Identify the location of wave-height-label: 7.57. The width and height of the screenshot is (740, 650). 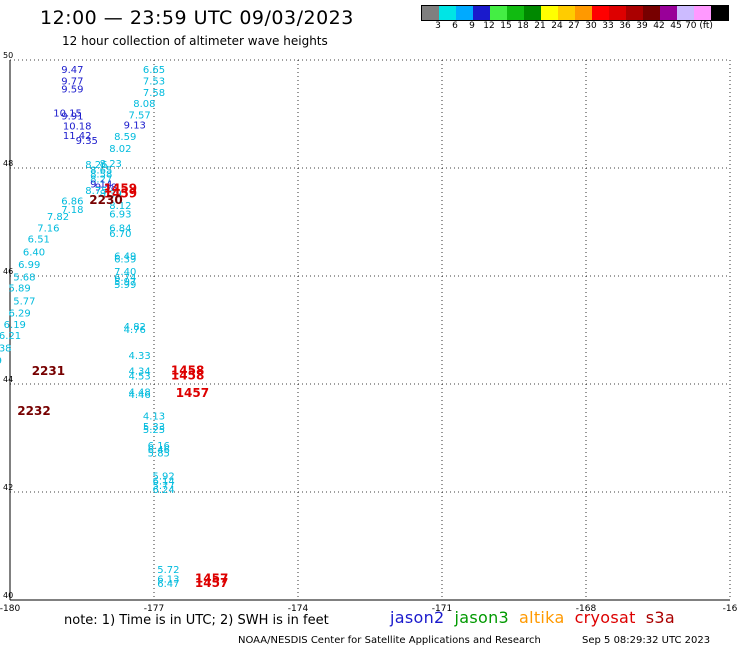
(139, 115).